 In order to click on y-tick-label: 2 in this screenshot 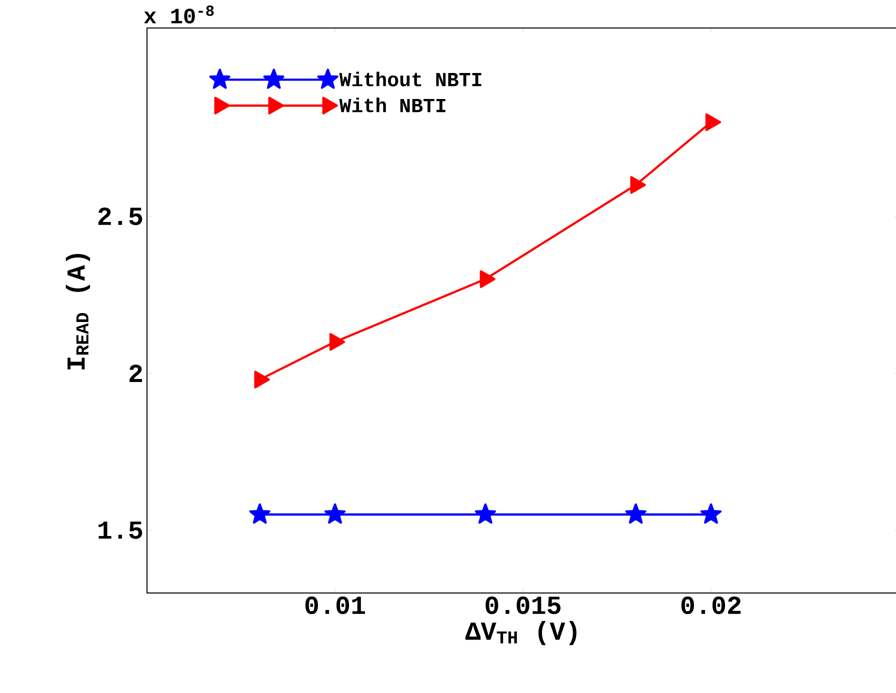, I will do `click(136, 373)`.